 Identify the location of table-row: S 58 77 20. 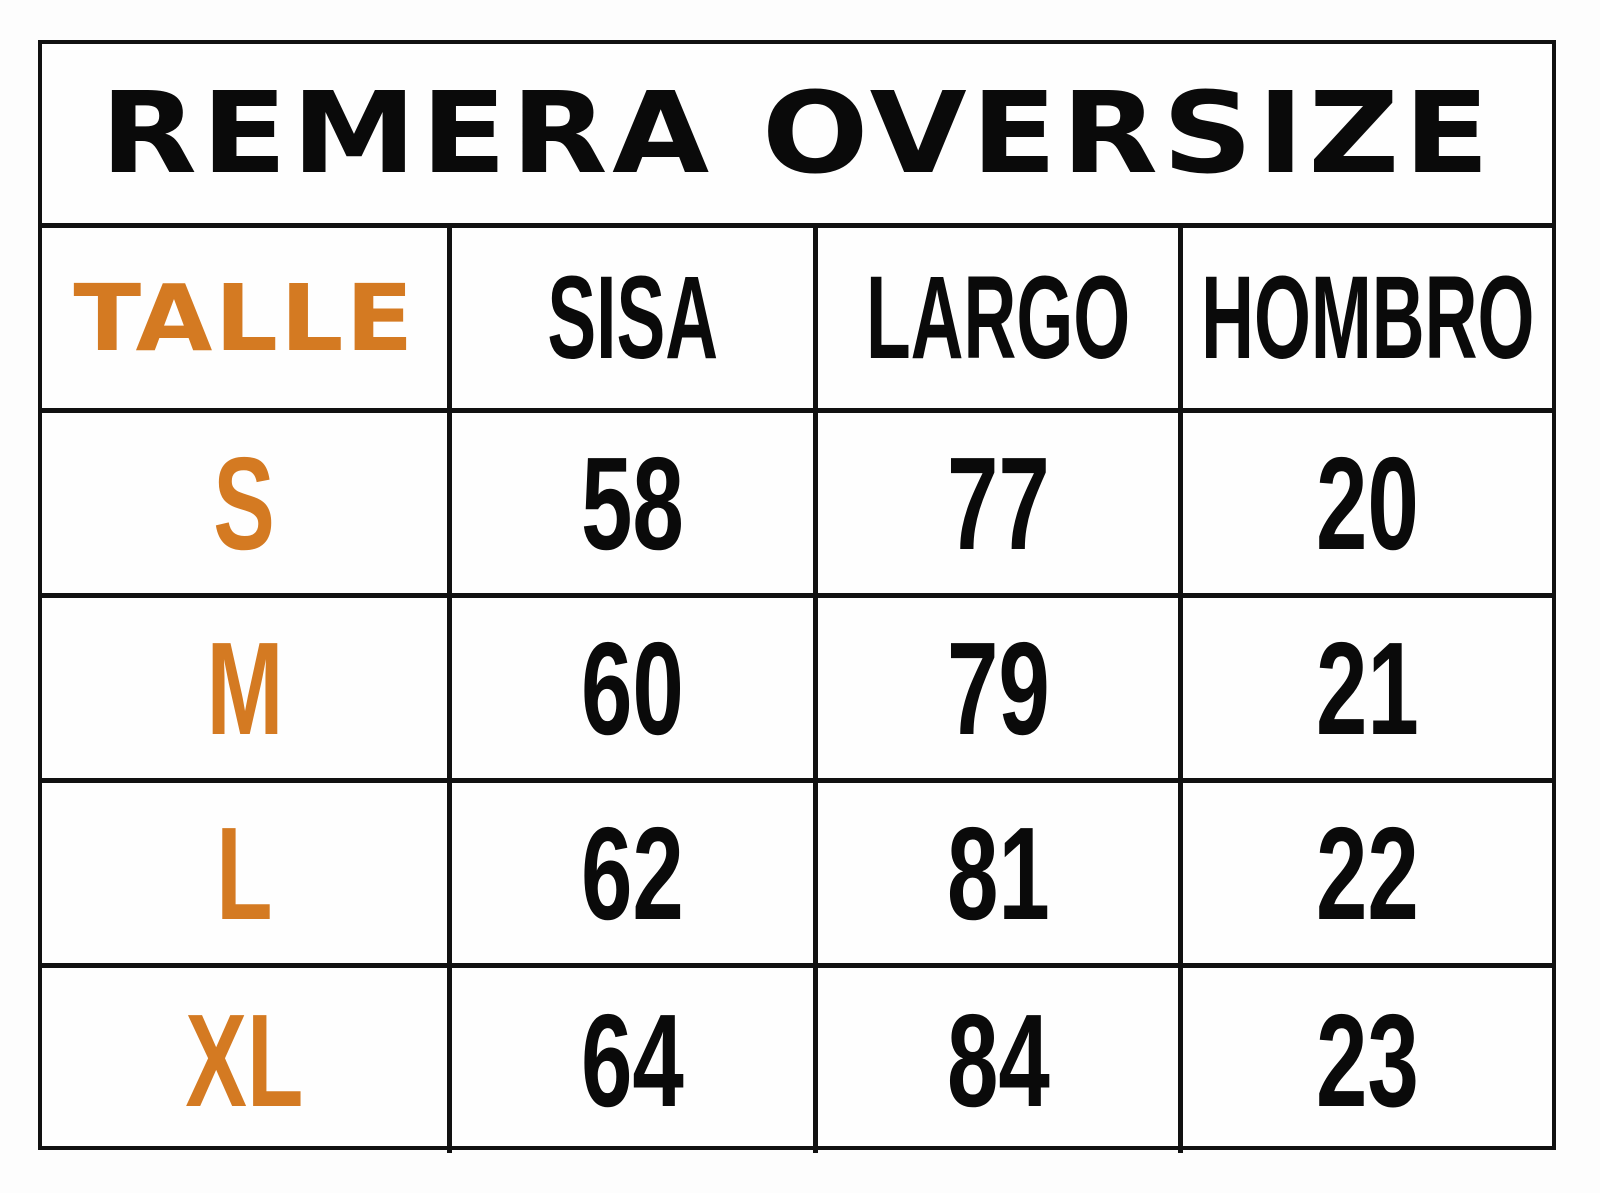
(797, 505).